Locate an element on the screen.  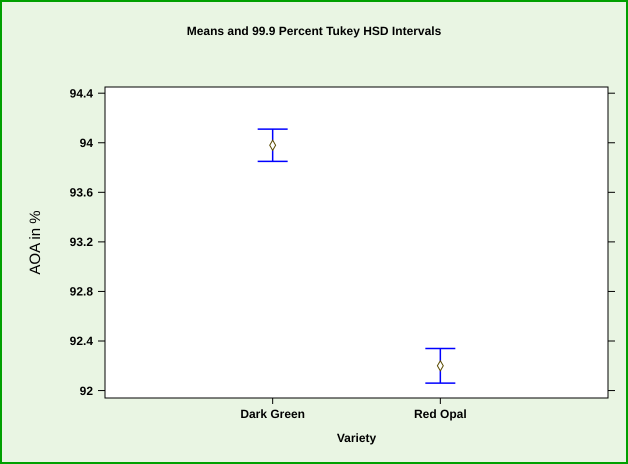
y-tick-label: 94 is located at coordinates (87, 143).